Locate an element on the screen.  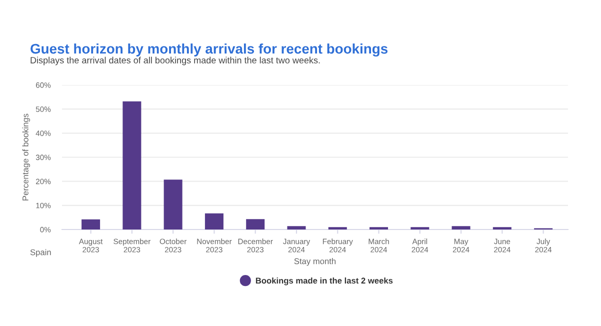
x-axis-title: Stay month is located at coordinates (315, 262).